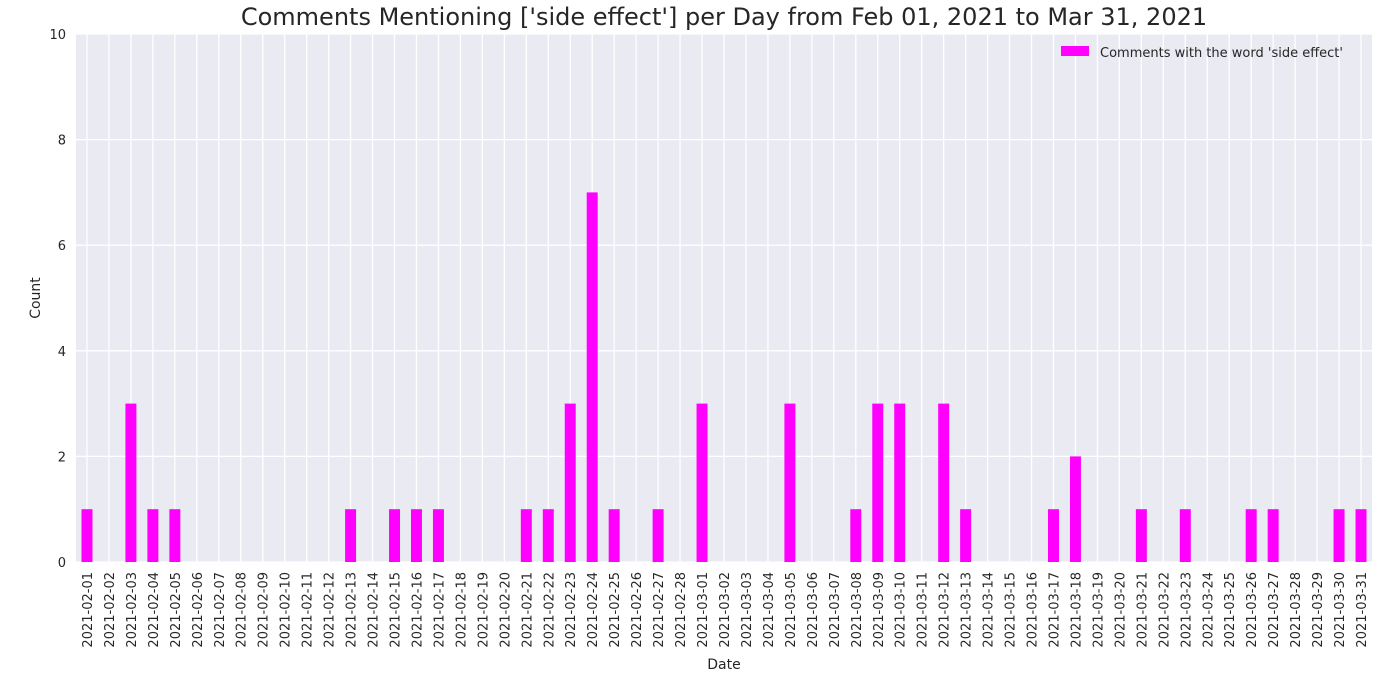 The width and height of the screenshot is (1400, 700). I want to click on x-tick-label: 2021-02-15, so click(396, 610).